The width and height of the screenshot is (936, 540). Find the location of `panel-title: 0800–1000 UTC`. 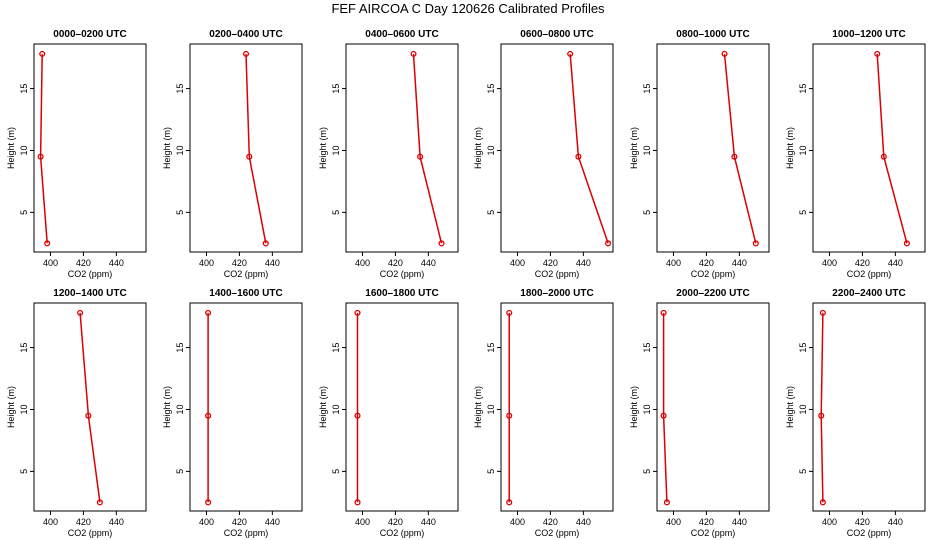

panel-title: 0800–1000 UTC is located at coordinates (712, 34).